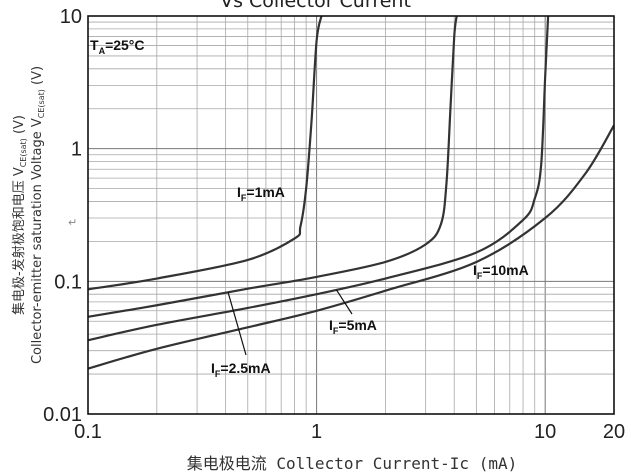 This screenshot has height=475, width=631. What do you see at coordinates (352, 463) in the screenshot?
I see `x-axis-label: 集电极电流 Collector Current-Ic (mA)` at bounding box center [352, 463].